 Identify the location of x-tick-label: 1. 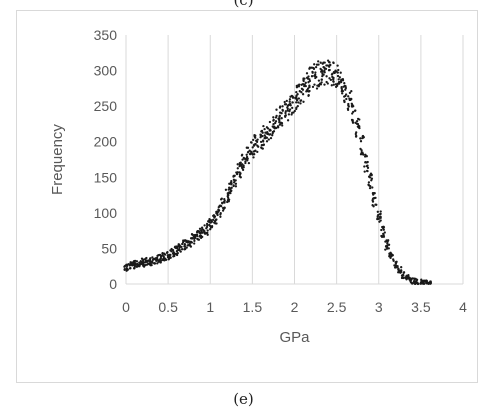
(210, 307).